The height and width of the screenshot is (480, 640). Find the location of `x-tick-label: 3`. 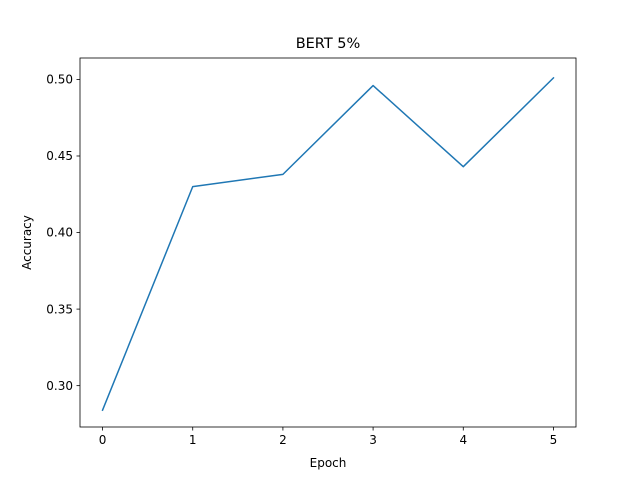

x-tick-label: 3 is located at coordinates (373, 440).